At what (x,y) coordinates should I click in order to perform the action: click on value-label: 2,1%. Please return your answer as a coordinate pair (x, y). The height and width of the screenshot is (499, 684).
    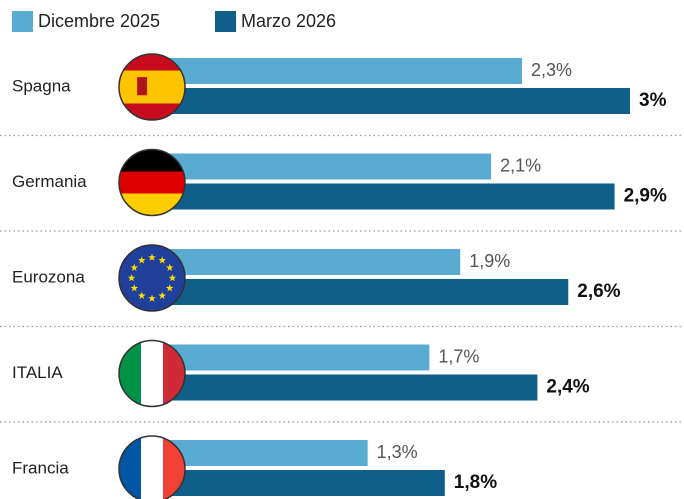
    Looking at the image, I should click on (520, 165).